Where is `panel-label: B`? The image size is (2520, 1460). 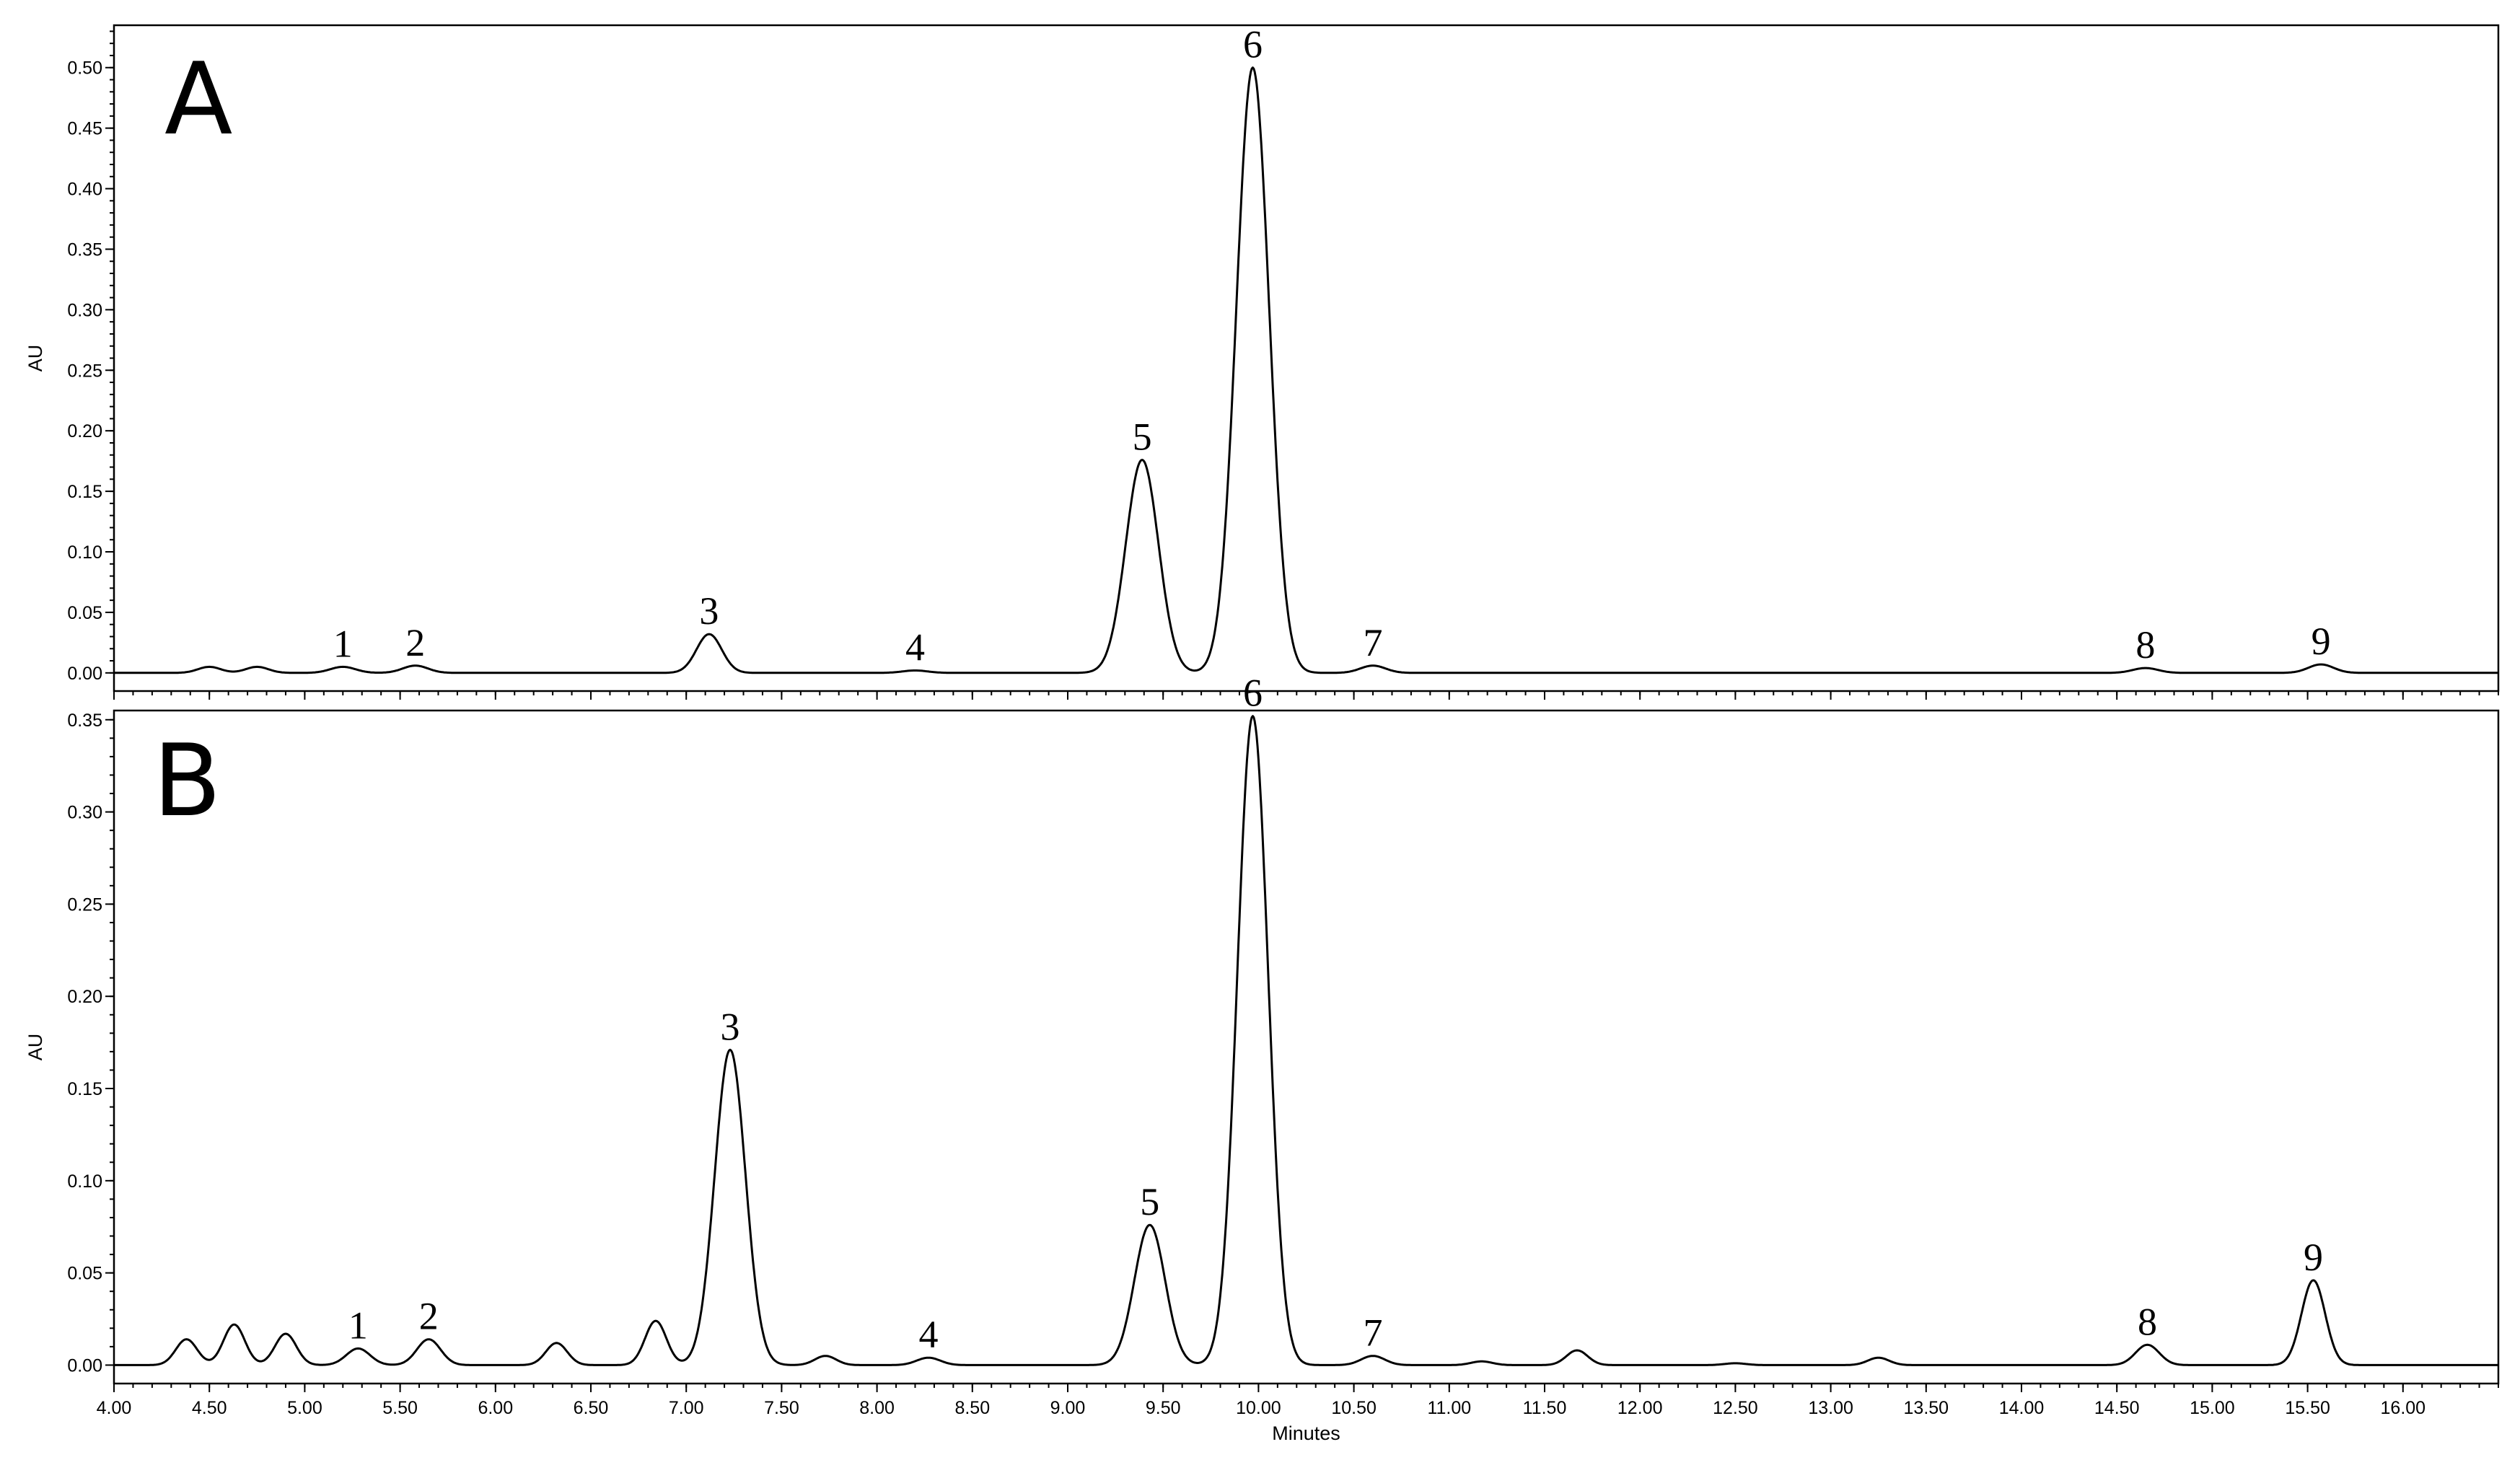 panel-label: B is located at coordinates (187, 781).